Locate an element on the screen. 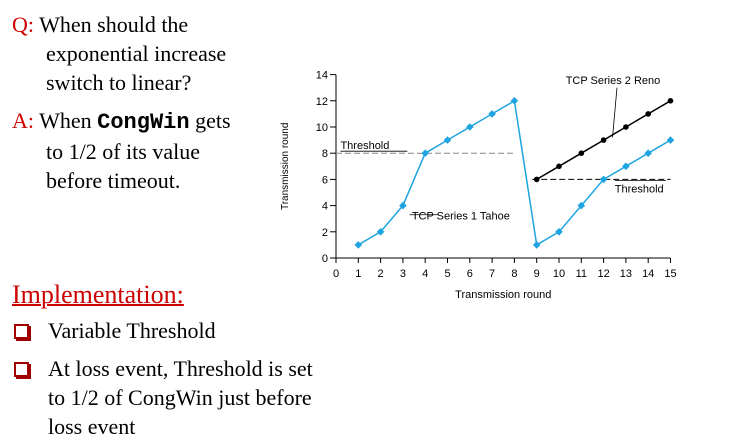  x-tick-label: 4 is located at coordinates (425, 274).